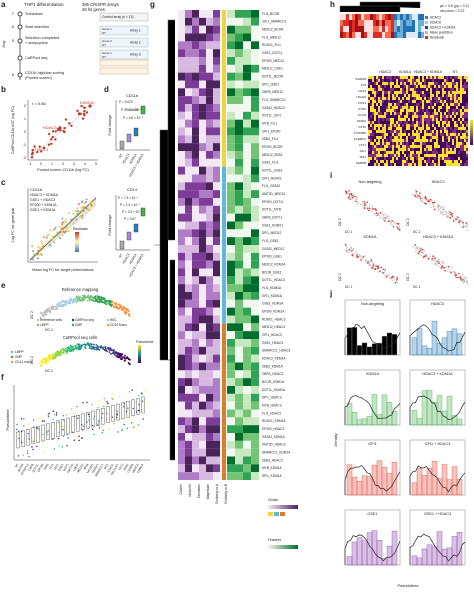 Image resolution: width=474 pixels, height=592 pixels. Describe the element at coordinates (38, 325) in the screenshot. I see `legend-dot` at that location.